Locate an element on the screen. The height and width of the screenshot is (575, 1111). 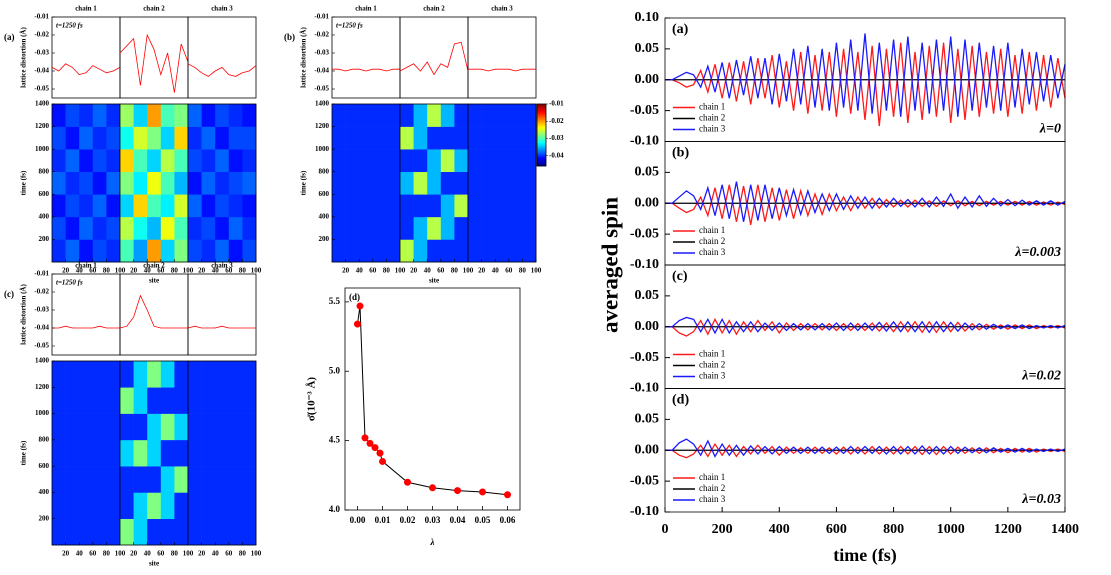
colorbar-tick-label: -0.03 is located at coordinates (556, 138).